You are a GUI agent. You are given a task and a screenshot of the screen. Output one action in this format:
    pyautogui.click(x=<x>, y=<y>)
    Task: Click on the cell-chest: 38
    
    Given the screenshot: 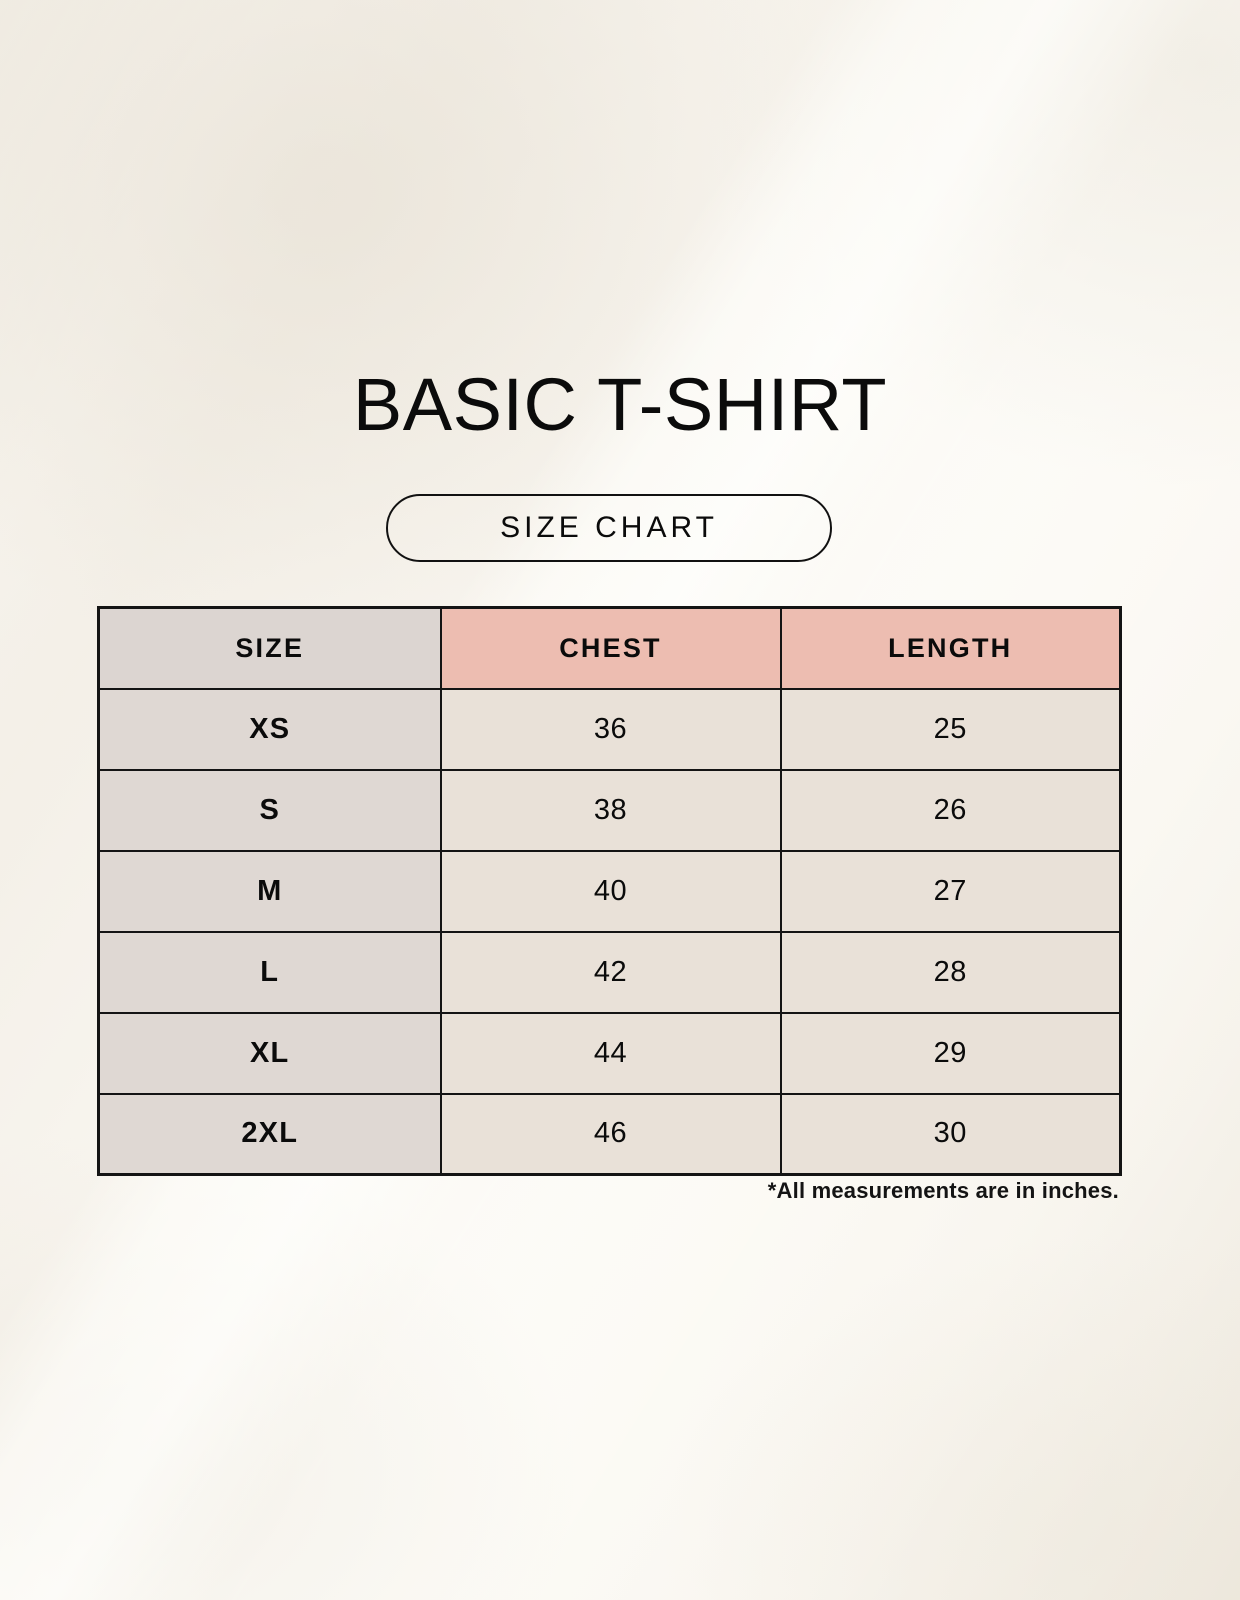 What is the action you would take?
    pyautogui.click(x=610, y=810)
    